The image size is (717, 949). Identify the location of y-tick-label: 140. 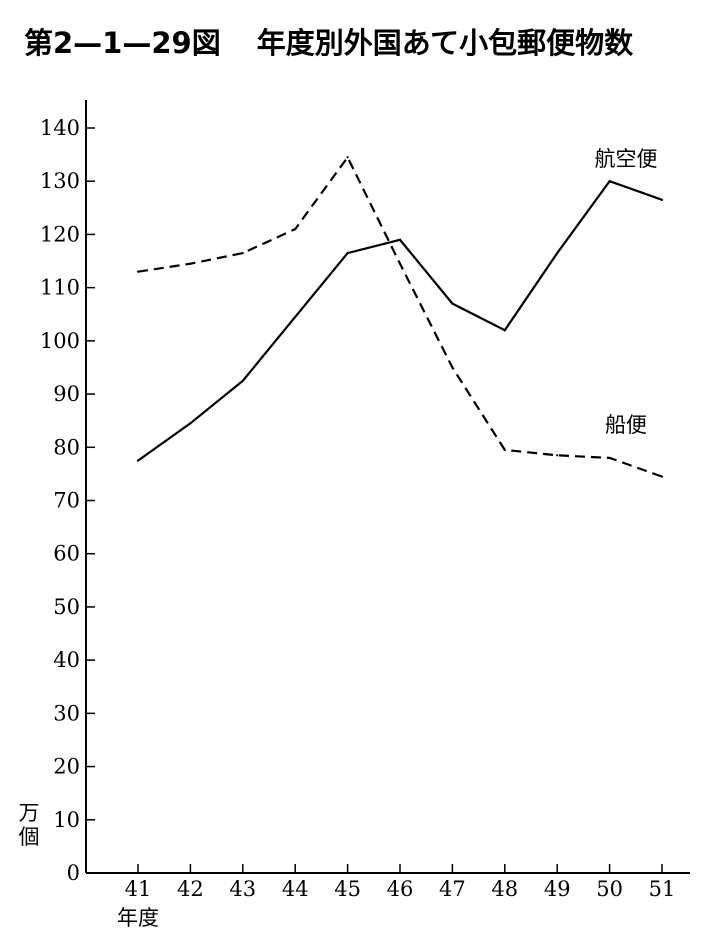
(60, 128).